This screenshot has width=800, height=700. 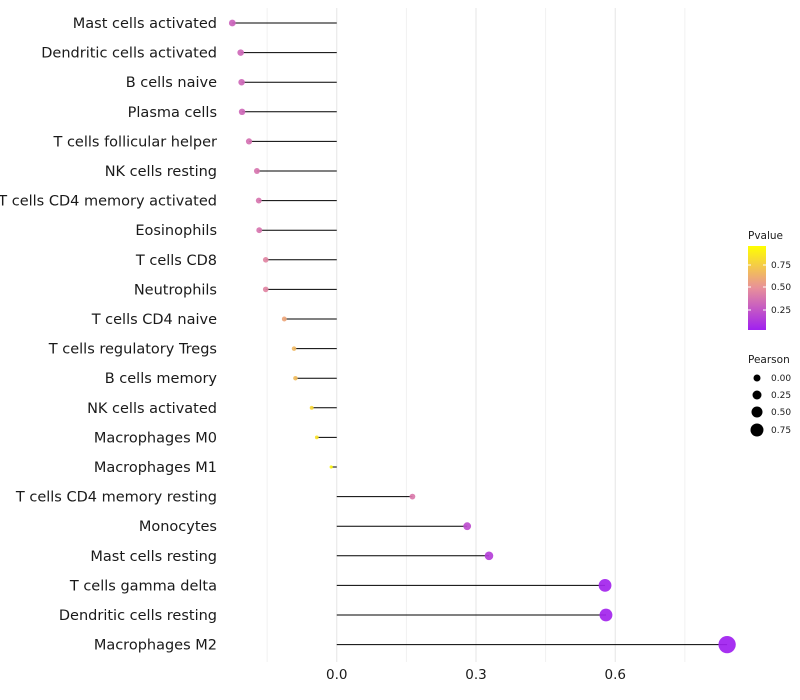 I want to click on category-label: T cells gamma delta, so click(x=143, y=586).